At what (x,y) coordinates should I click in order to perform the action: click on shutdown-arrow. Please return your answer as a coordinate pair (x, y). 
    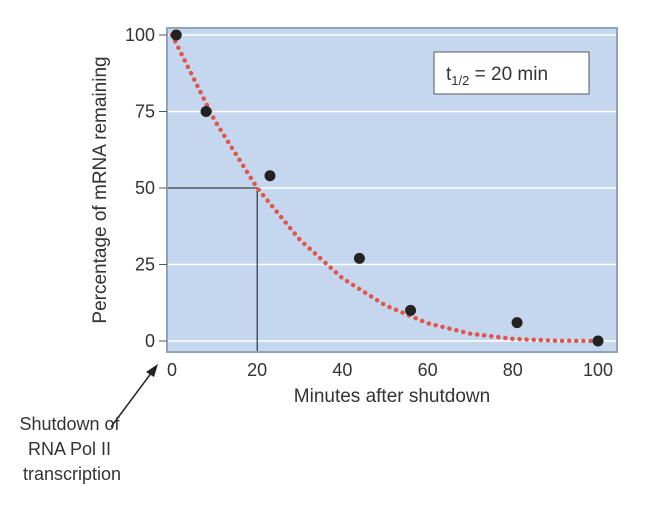
    Looking at the image, I should click on (134, 396).